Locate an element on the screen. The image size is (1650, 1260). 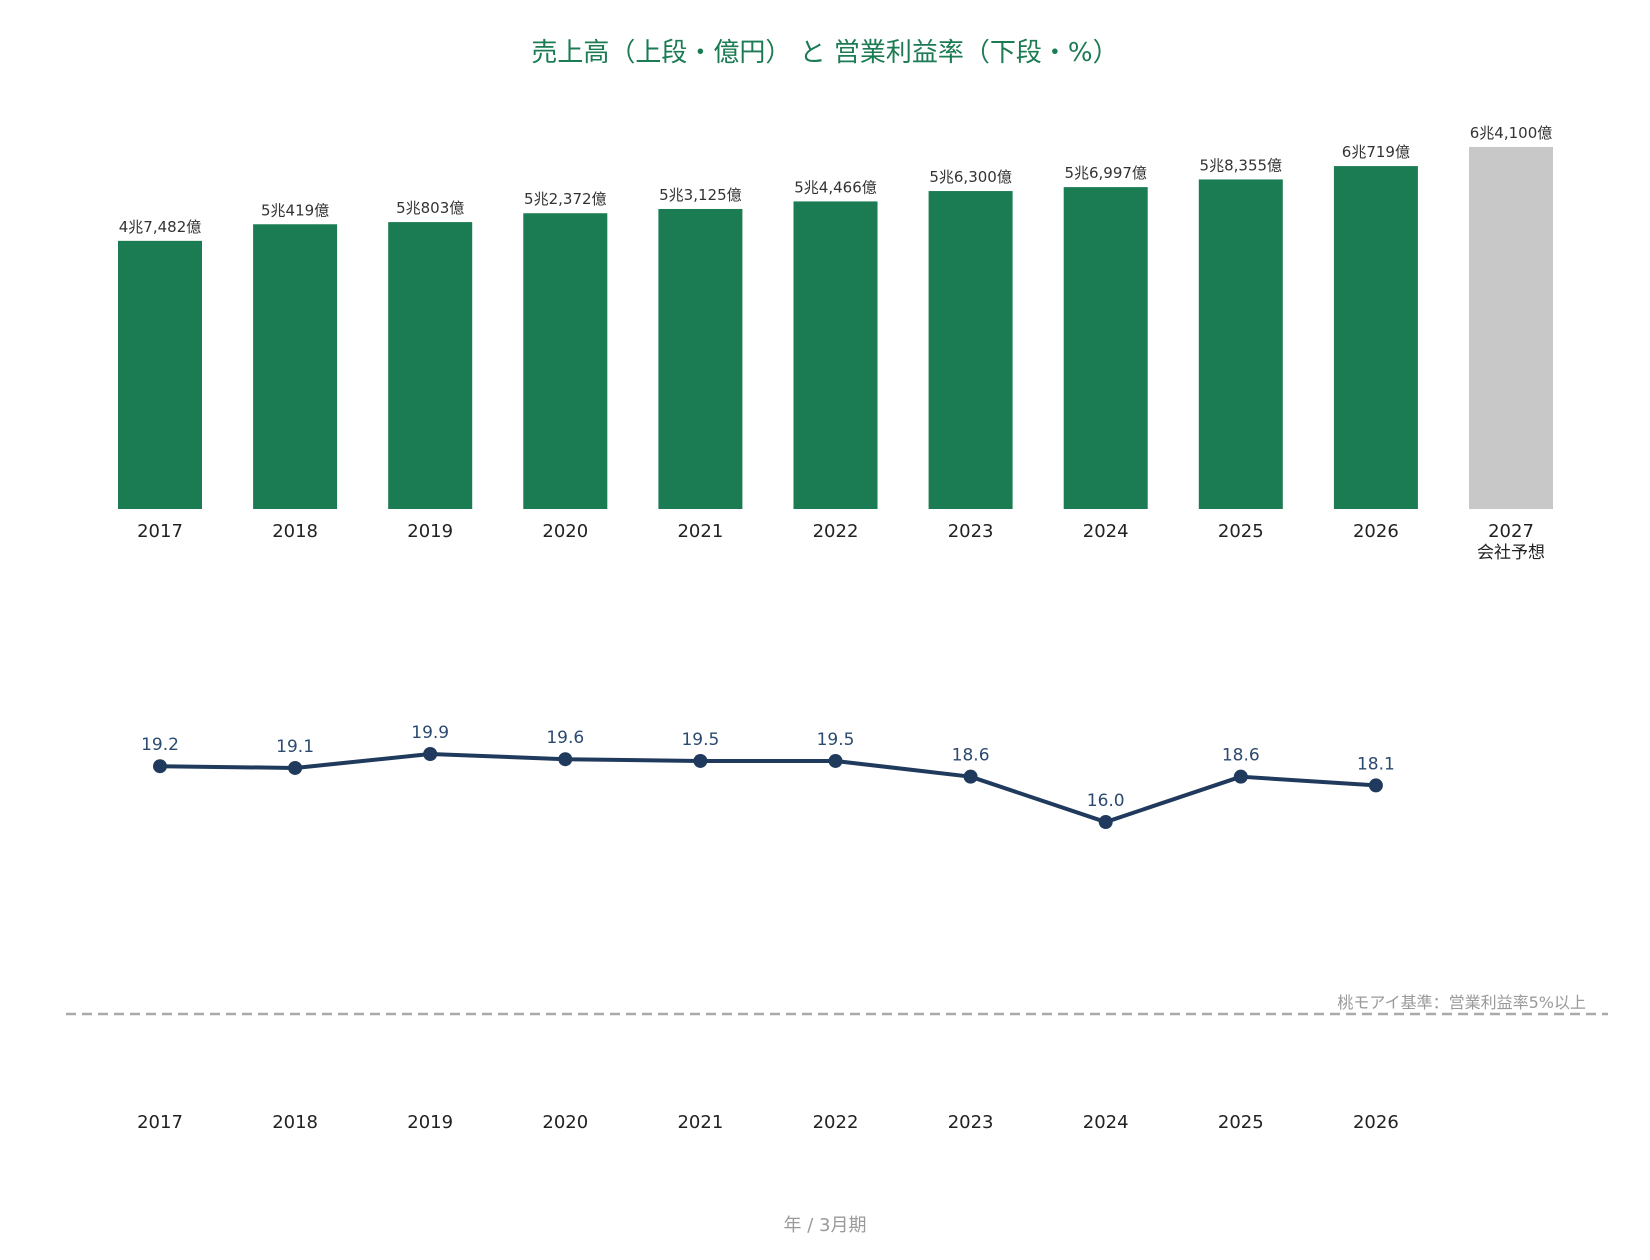
bar-x-tick-2024: 2024 is located at coordinates (1106, 531).